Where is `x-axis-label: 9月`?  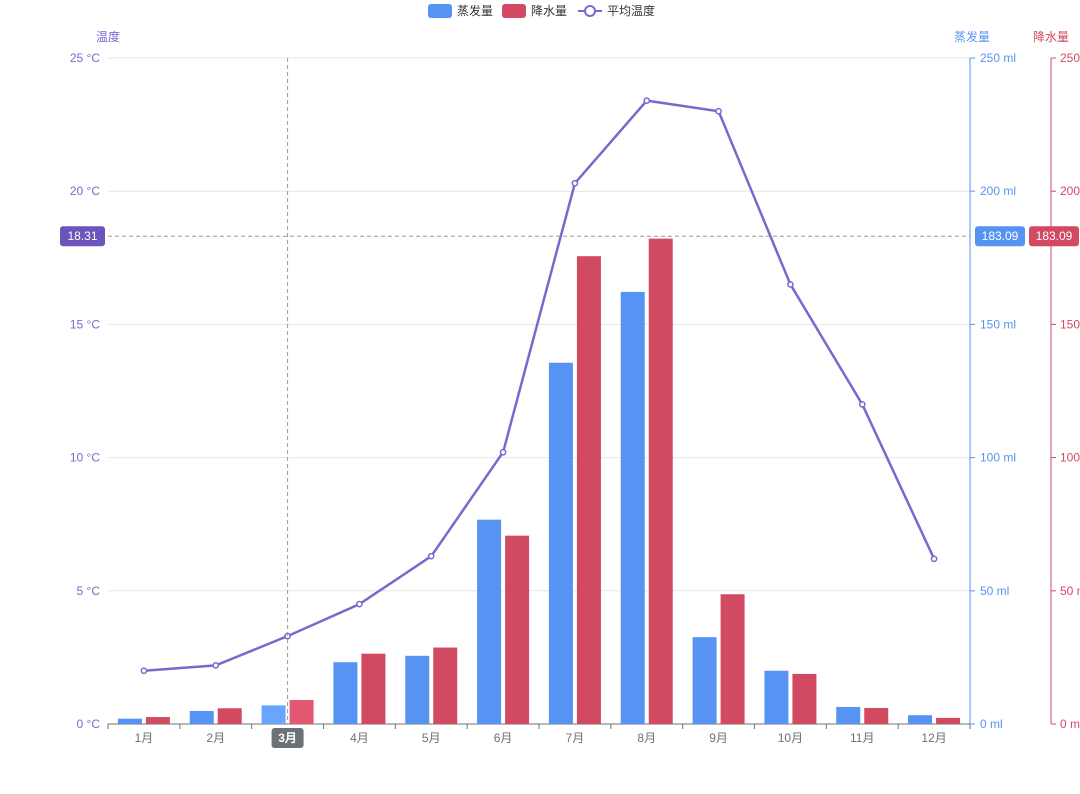 x-axis-label: 9月 is located at coordinates (718, 738).